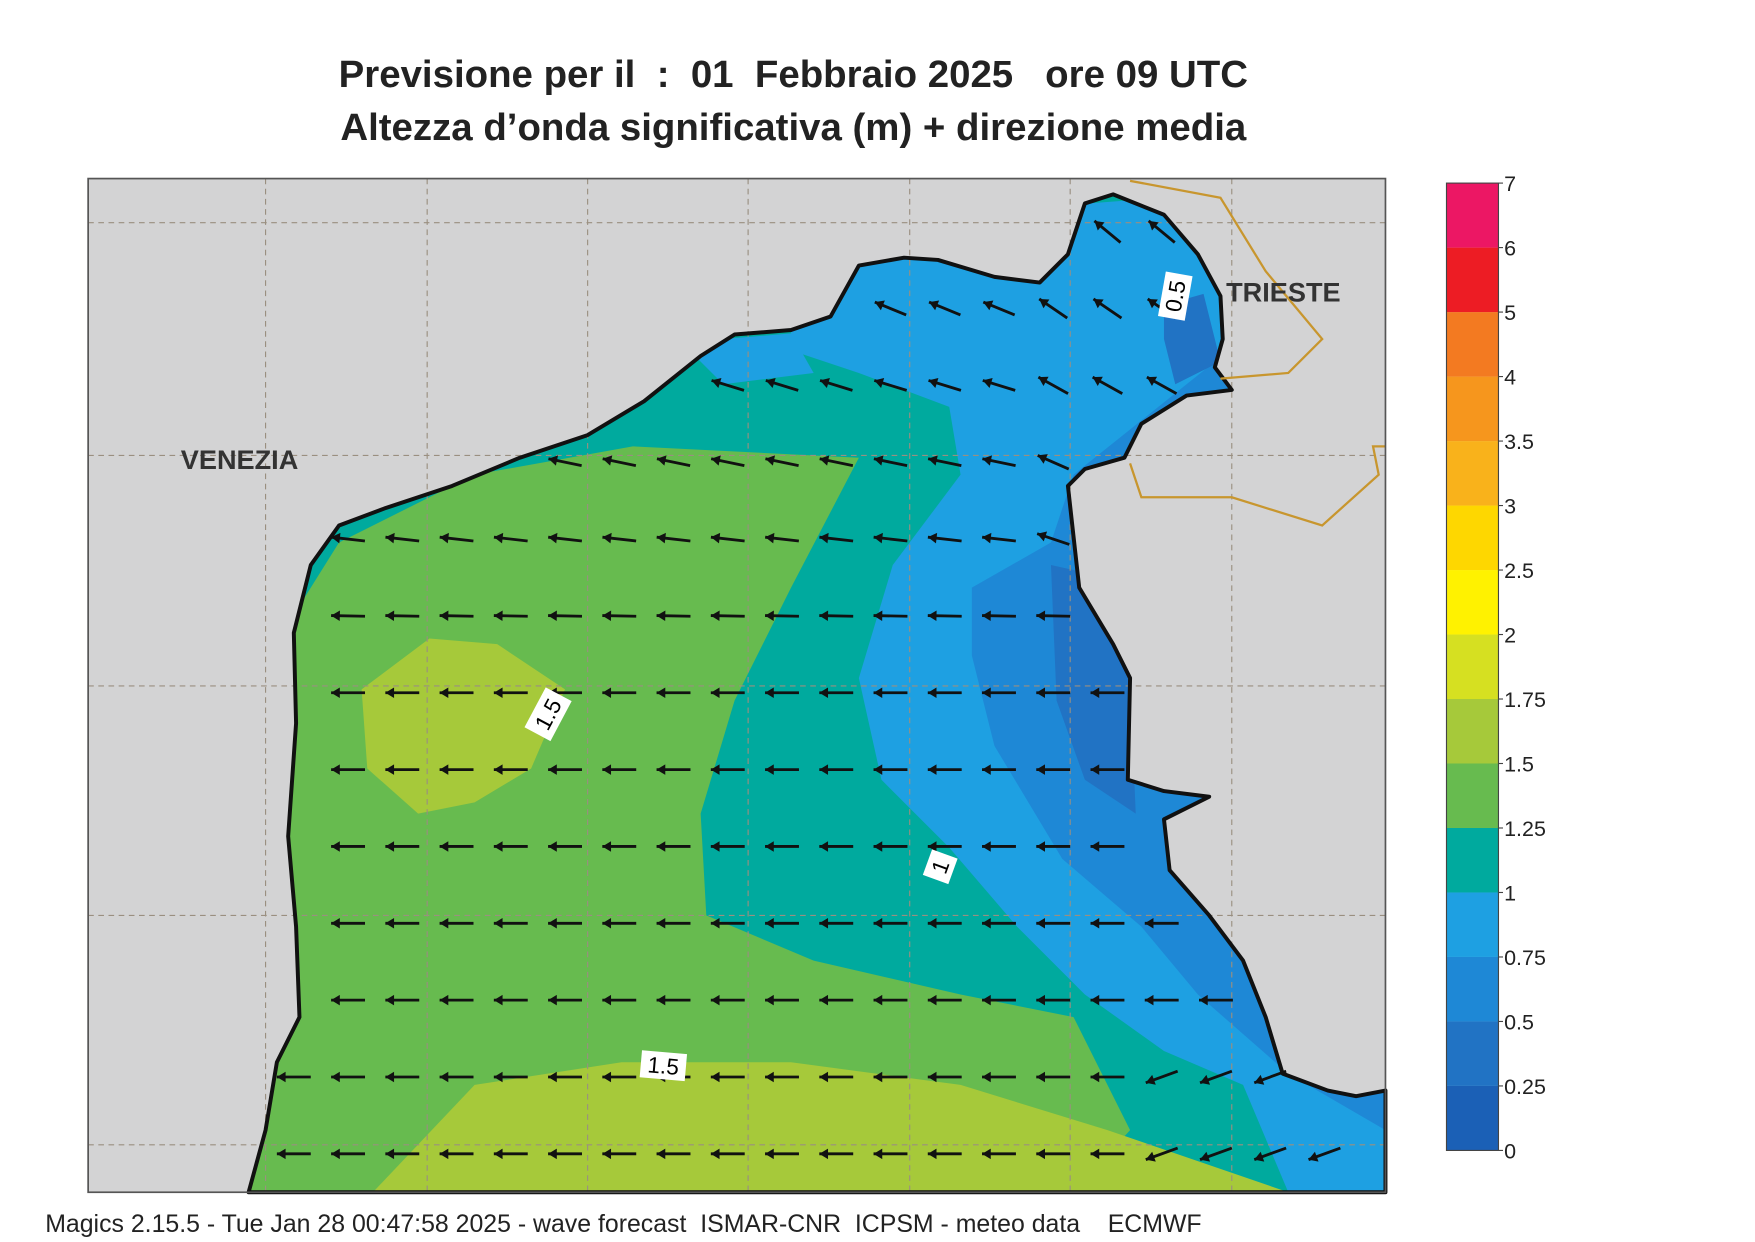 The width and height of the screenshot is (1755, 1242). I want to click on colorbar: 0 0.25 0.5 0.75 1 1.25 1.5 1.75 2 2.5 3 3.5 4 5 6 7, so click(1495, 667).